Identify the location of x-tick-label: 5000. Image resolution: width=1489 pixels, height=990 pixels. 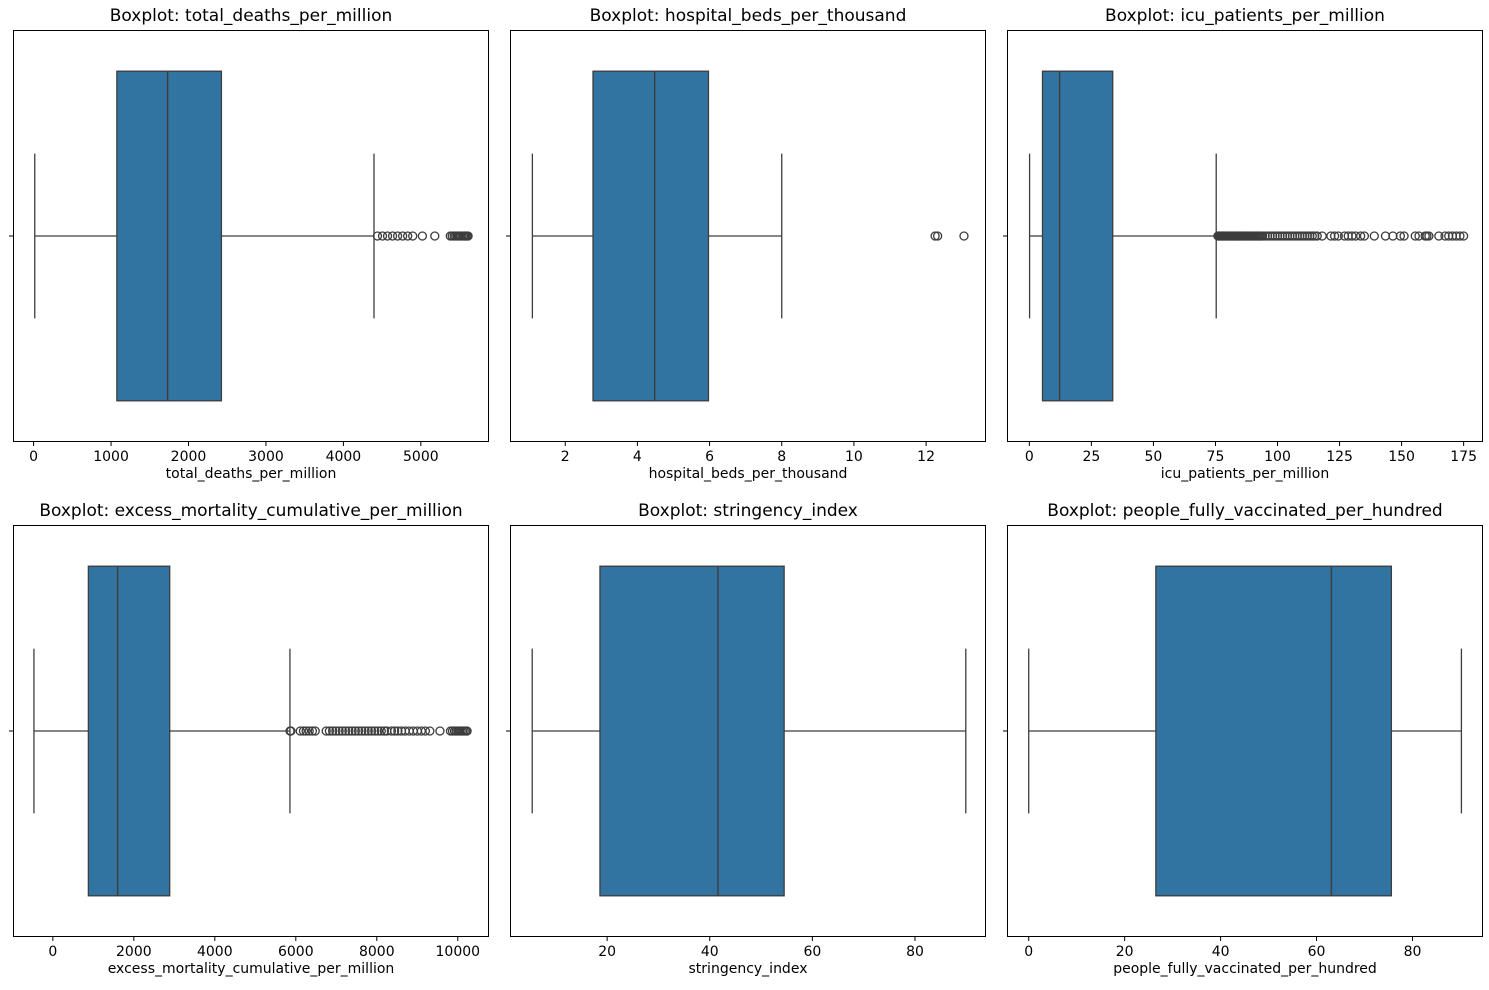
(421, 457).